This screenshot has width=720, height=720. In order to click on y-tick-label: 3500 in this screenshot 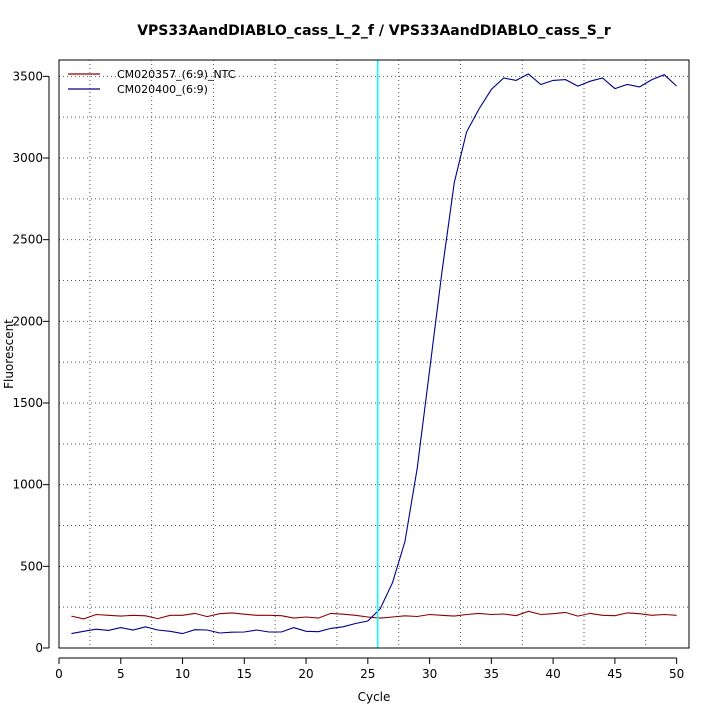, I will do `click(27, 76)`.